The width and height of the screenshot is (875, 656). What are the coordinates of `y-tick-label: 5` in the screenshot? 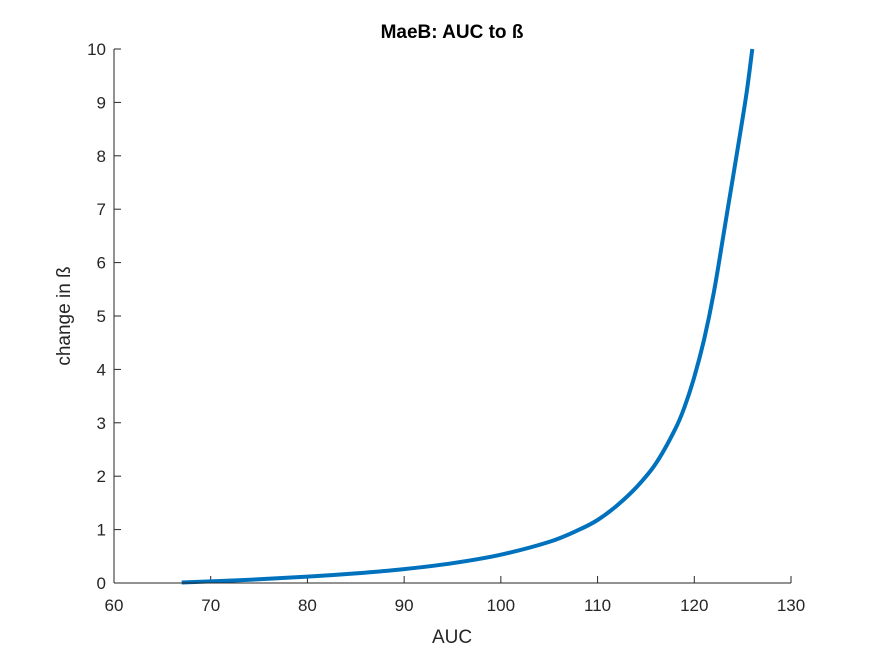 It's located at (101, 316).